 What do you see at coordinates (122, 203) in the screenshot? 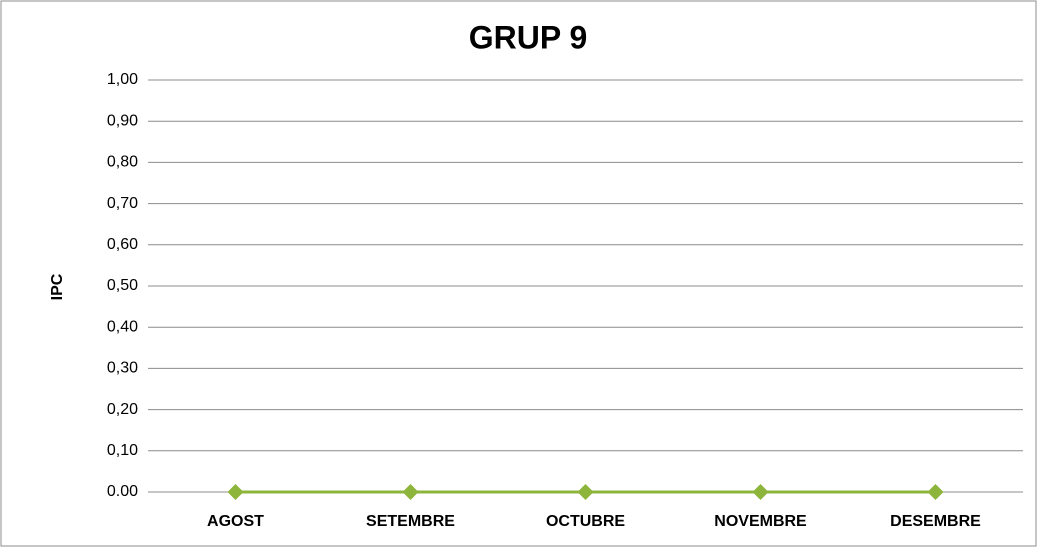
I see `y-tick-label: 0,70` at bounding box center [122, 203].